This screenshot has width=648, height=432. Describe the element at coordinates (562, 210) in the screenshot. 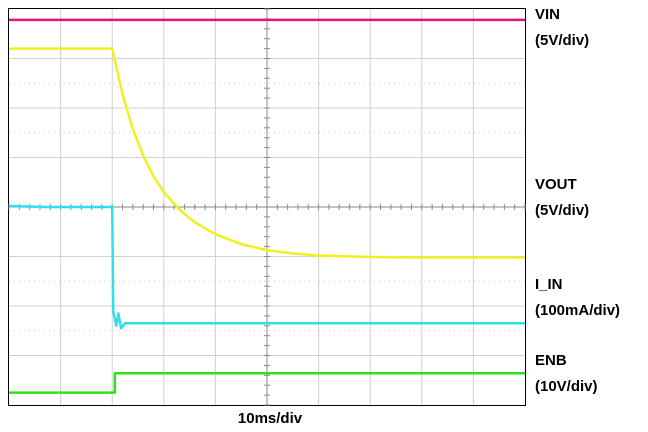

I see `vout-scale: (5V/div)` at that location.